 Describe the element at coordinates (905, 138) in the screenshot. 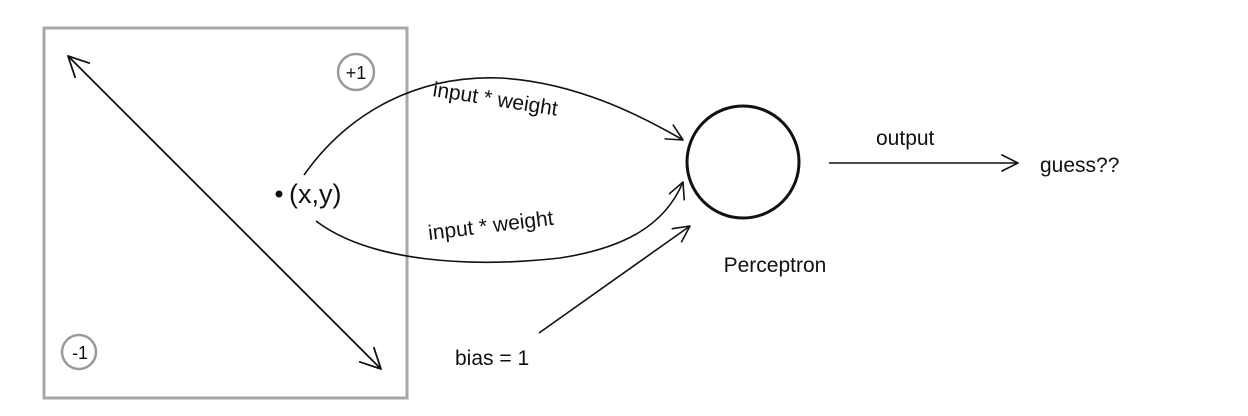

I see `output-label: output` at that location.